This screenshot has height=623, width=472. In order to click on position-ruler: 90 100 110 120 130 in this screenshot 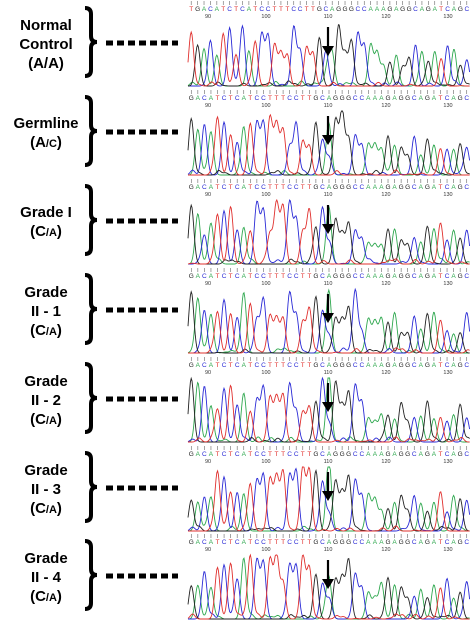, I will do `click(329, 550)`.